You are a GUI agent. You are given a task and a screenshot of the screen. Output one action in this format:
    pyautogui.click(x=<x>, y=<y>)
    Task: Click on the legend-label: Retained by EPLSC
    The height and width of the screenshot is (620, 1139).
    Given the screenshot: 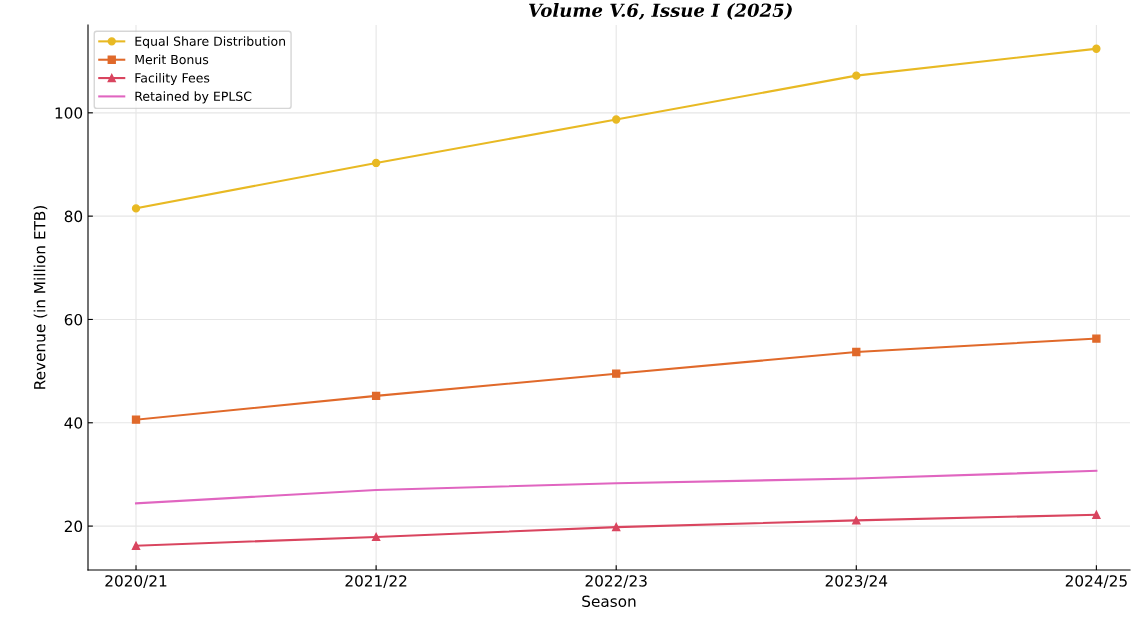 What is the action you would take?
    pyautogui.click(x=193, y=97)
    